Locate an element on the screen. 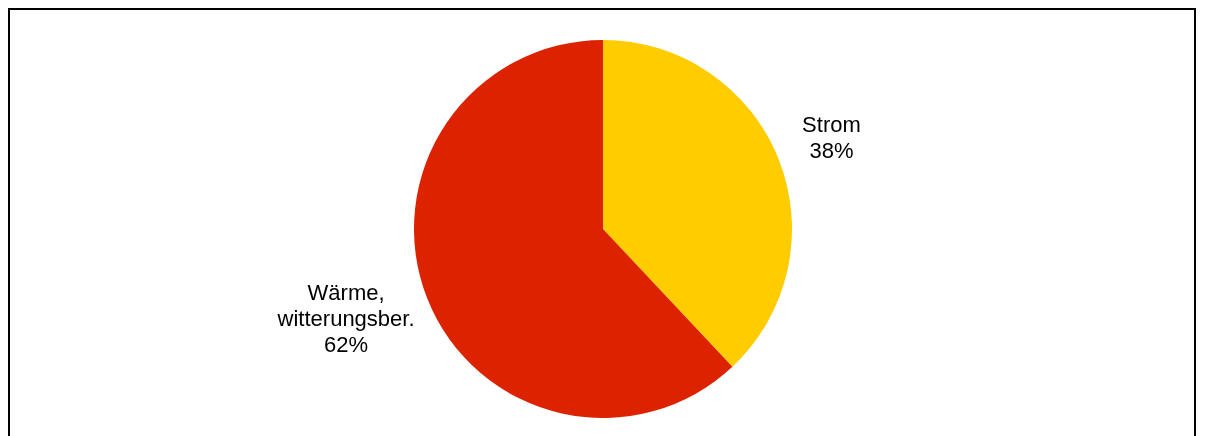  slice-label: Strom is located at coordinates (831, 124).